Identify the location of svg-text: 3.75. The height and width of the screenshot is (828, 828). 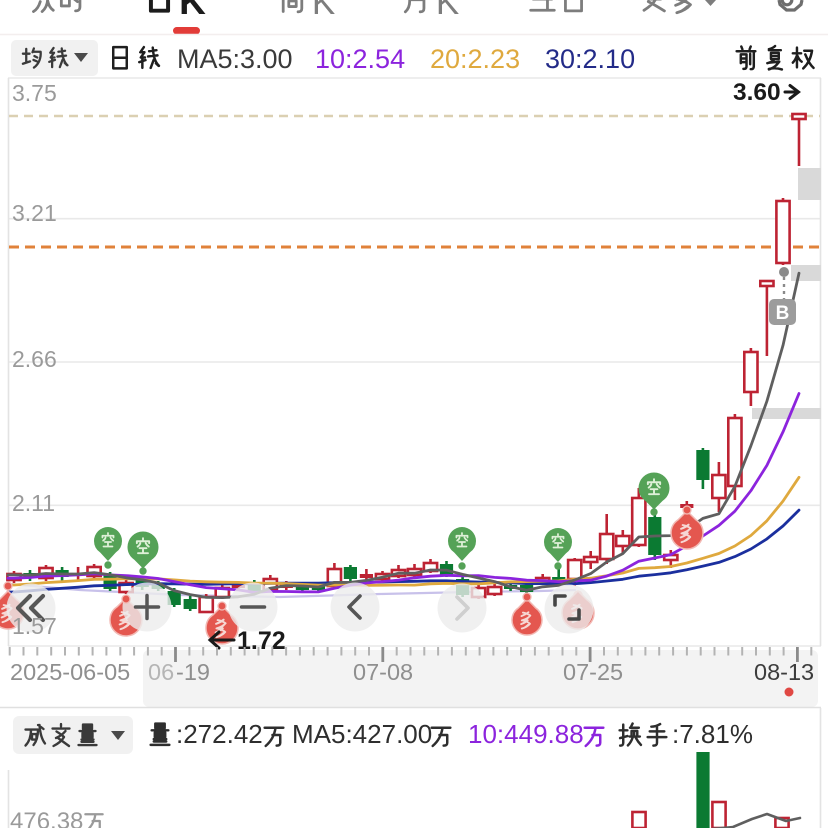
(34, 93).